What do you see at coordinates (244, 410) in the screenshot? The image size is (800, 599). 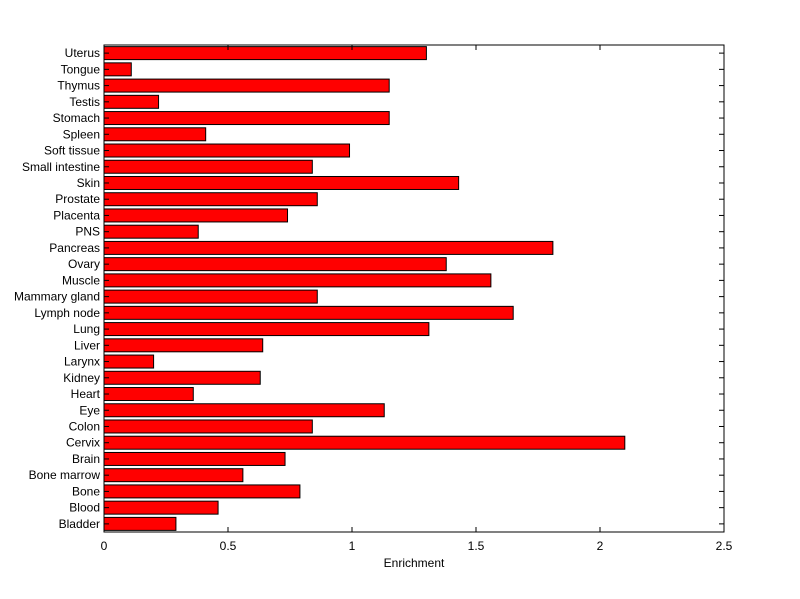 I see `bar-eye` at bounding box center [244, 410].